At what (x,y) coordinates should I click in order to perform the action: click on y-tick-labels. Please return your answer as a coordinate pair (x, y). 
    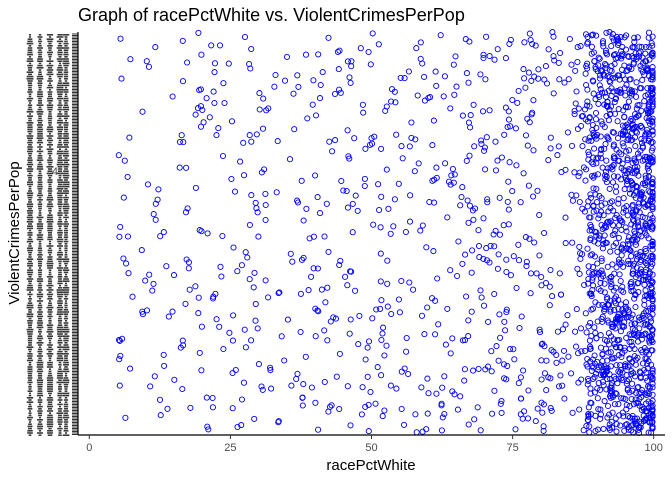
    Looking at the image, I should click on (52, 234).